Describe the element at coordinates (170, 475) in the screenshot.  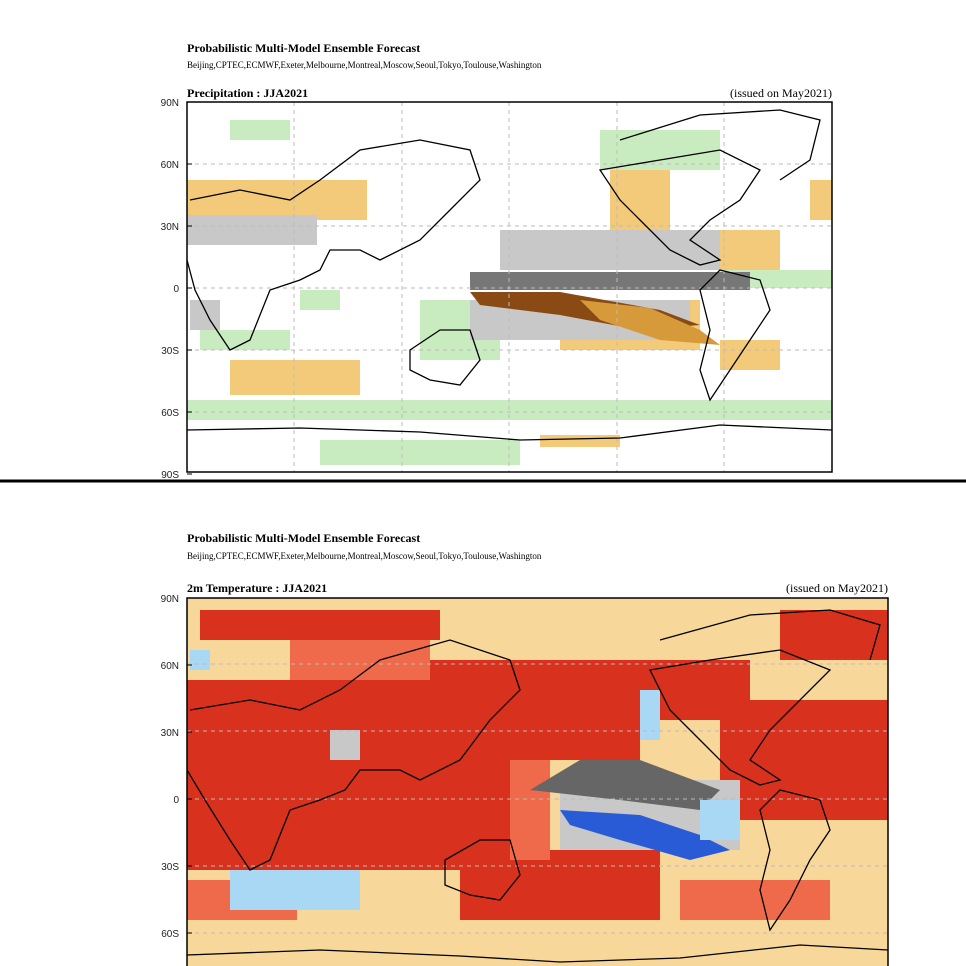
I see `lat-label: 90S` at that location.